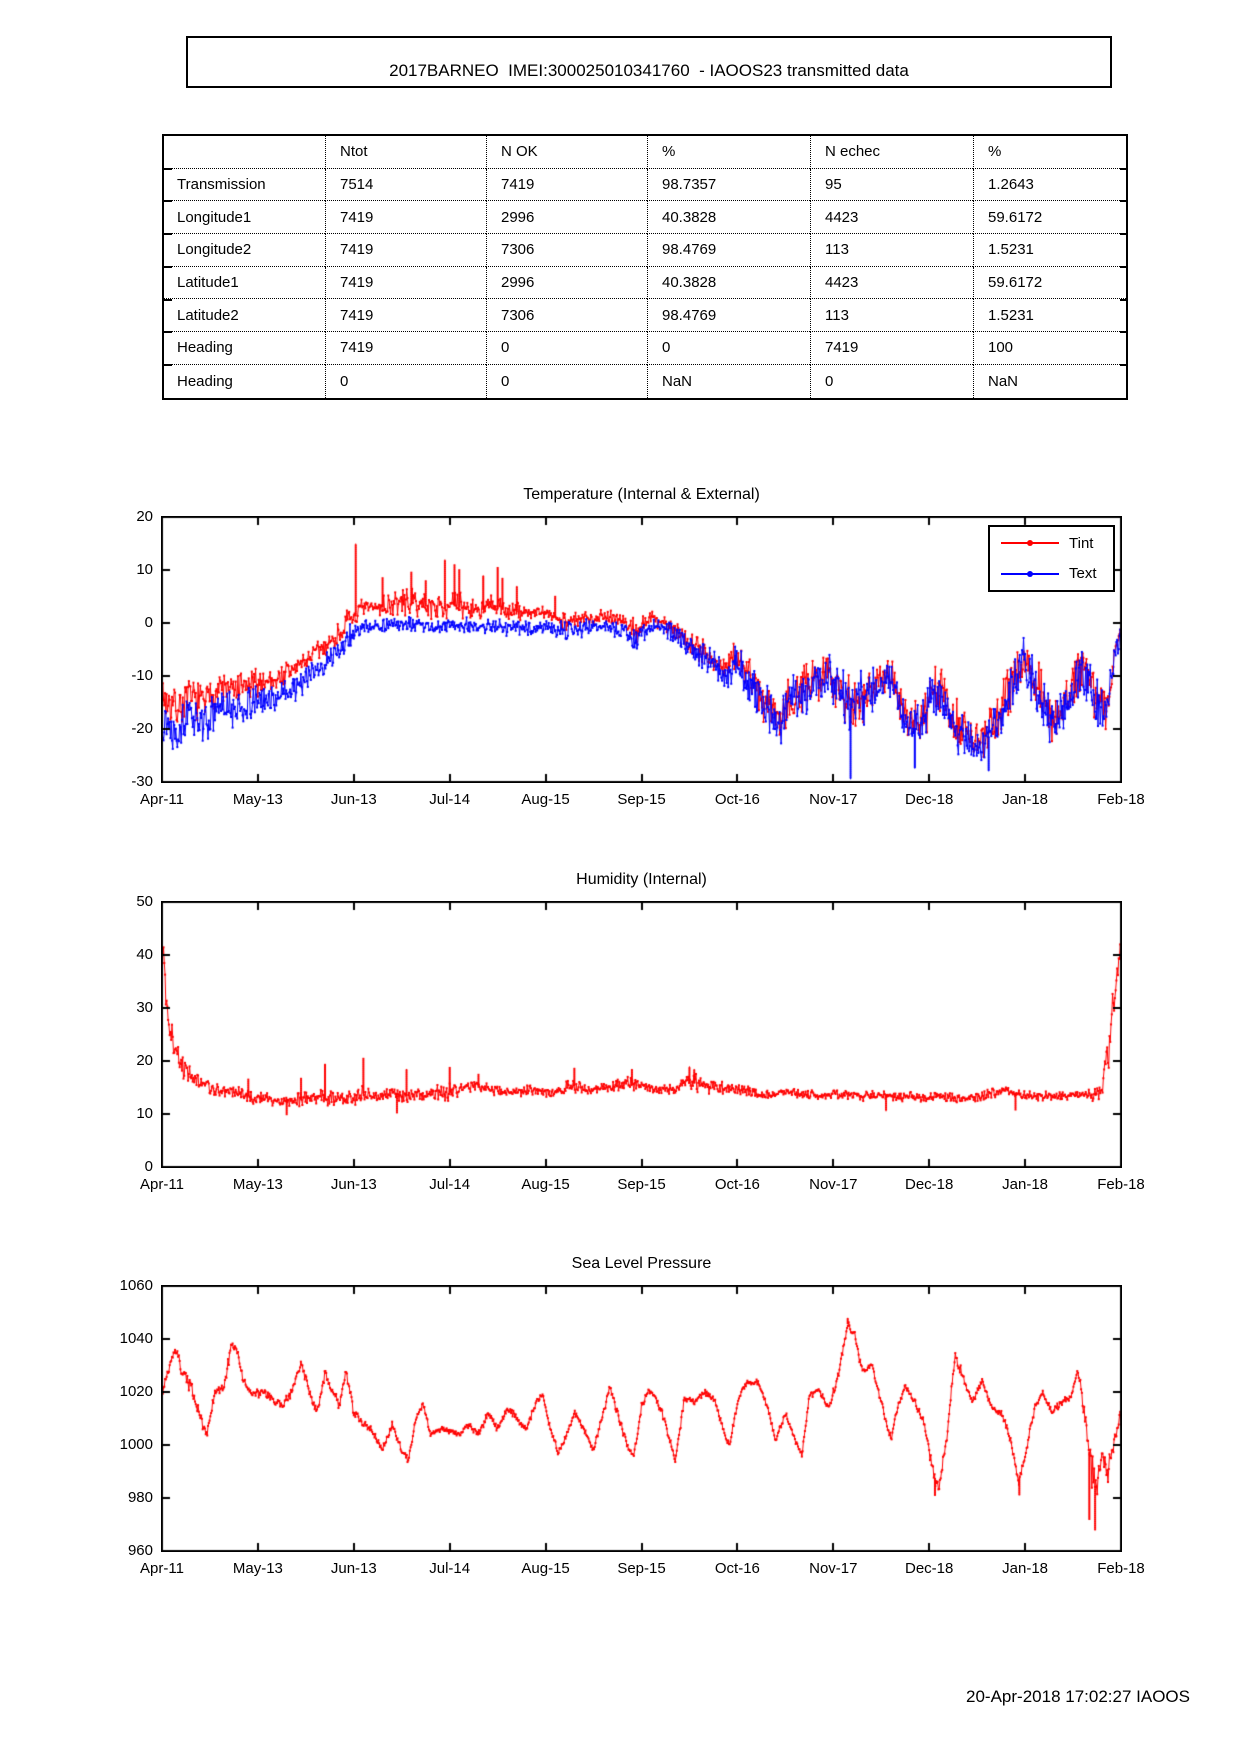 The width and height of the screenshot is (1242, 1755). Describe the element at coordinates (728, 185) in the screenshot. I see `table-cell: 98.7357` at that location.